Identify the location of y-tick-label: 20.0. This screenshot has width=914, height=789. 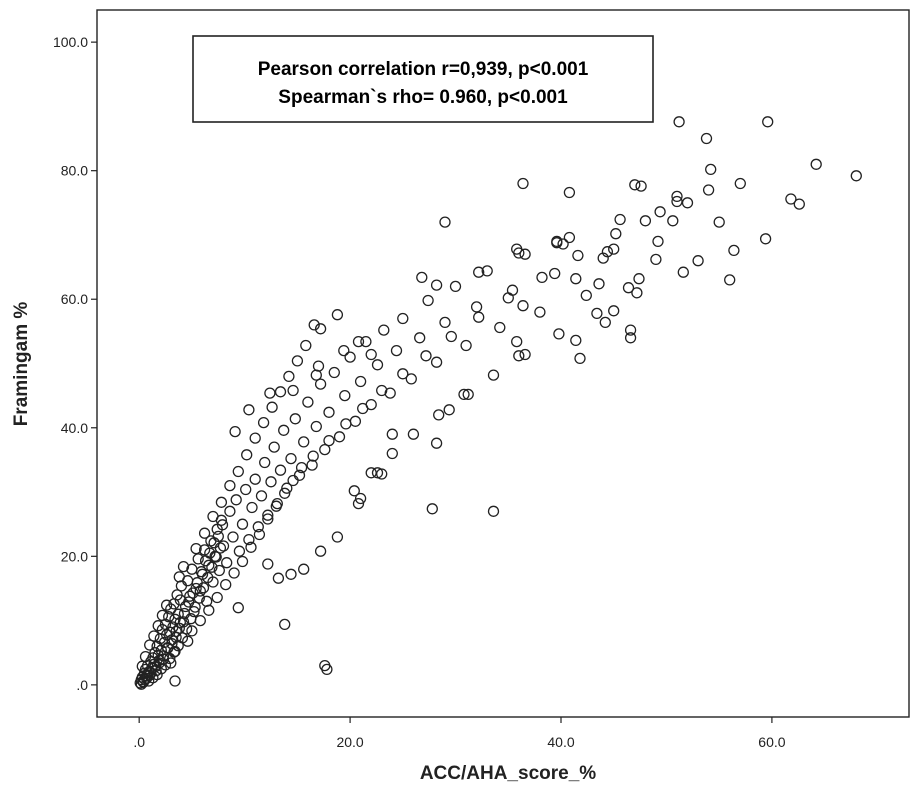
(74, 556).